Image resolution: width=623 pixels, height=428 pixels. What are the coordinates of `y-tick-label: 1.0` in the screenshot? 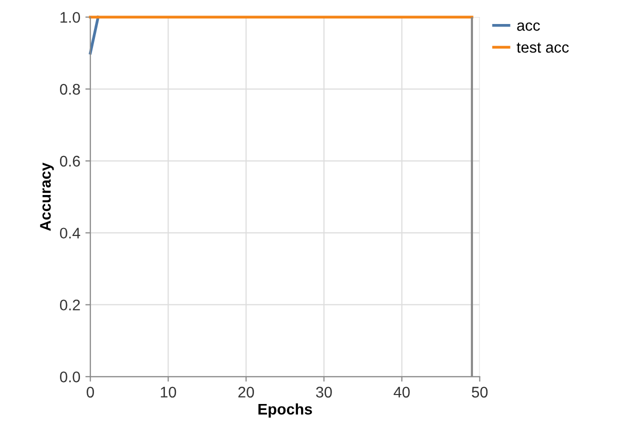 It's located at (70, 17).